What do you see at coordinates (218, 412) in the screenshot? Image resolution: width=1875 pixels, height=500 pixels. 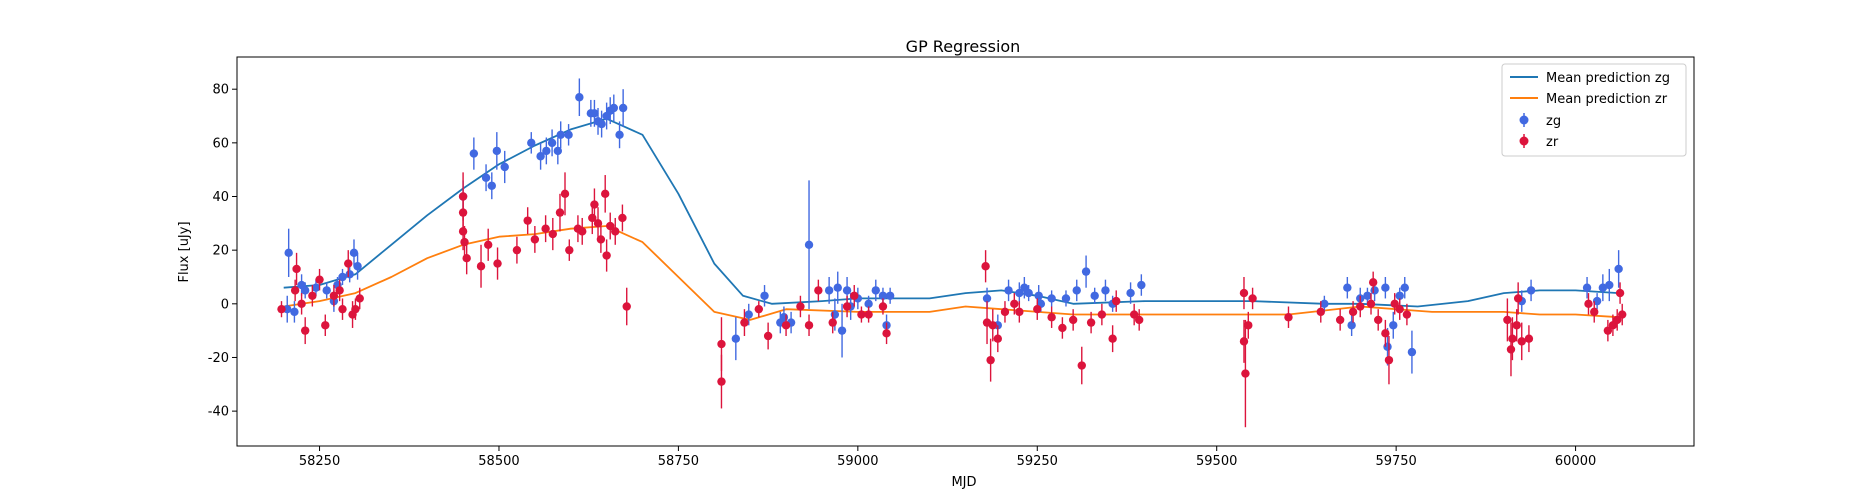 I see `y-tick-label: -40` at bounding box center [218, 412].